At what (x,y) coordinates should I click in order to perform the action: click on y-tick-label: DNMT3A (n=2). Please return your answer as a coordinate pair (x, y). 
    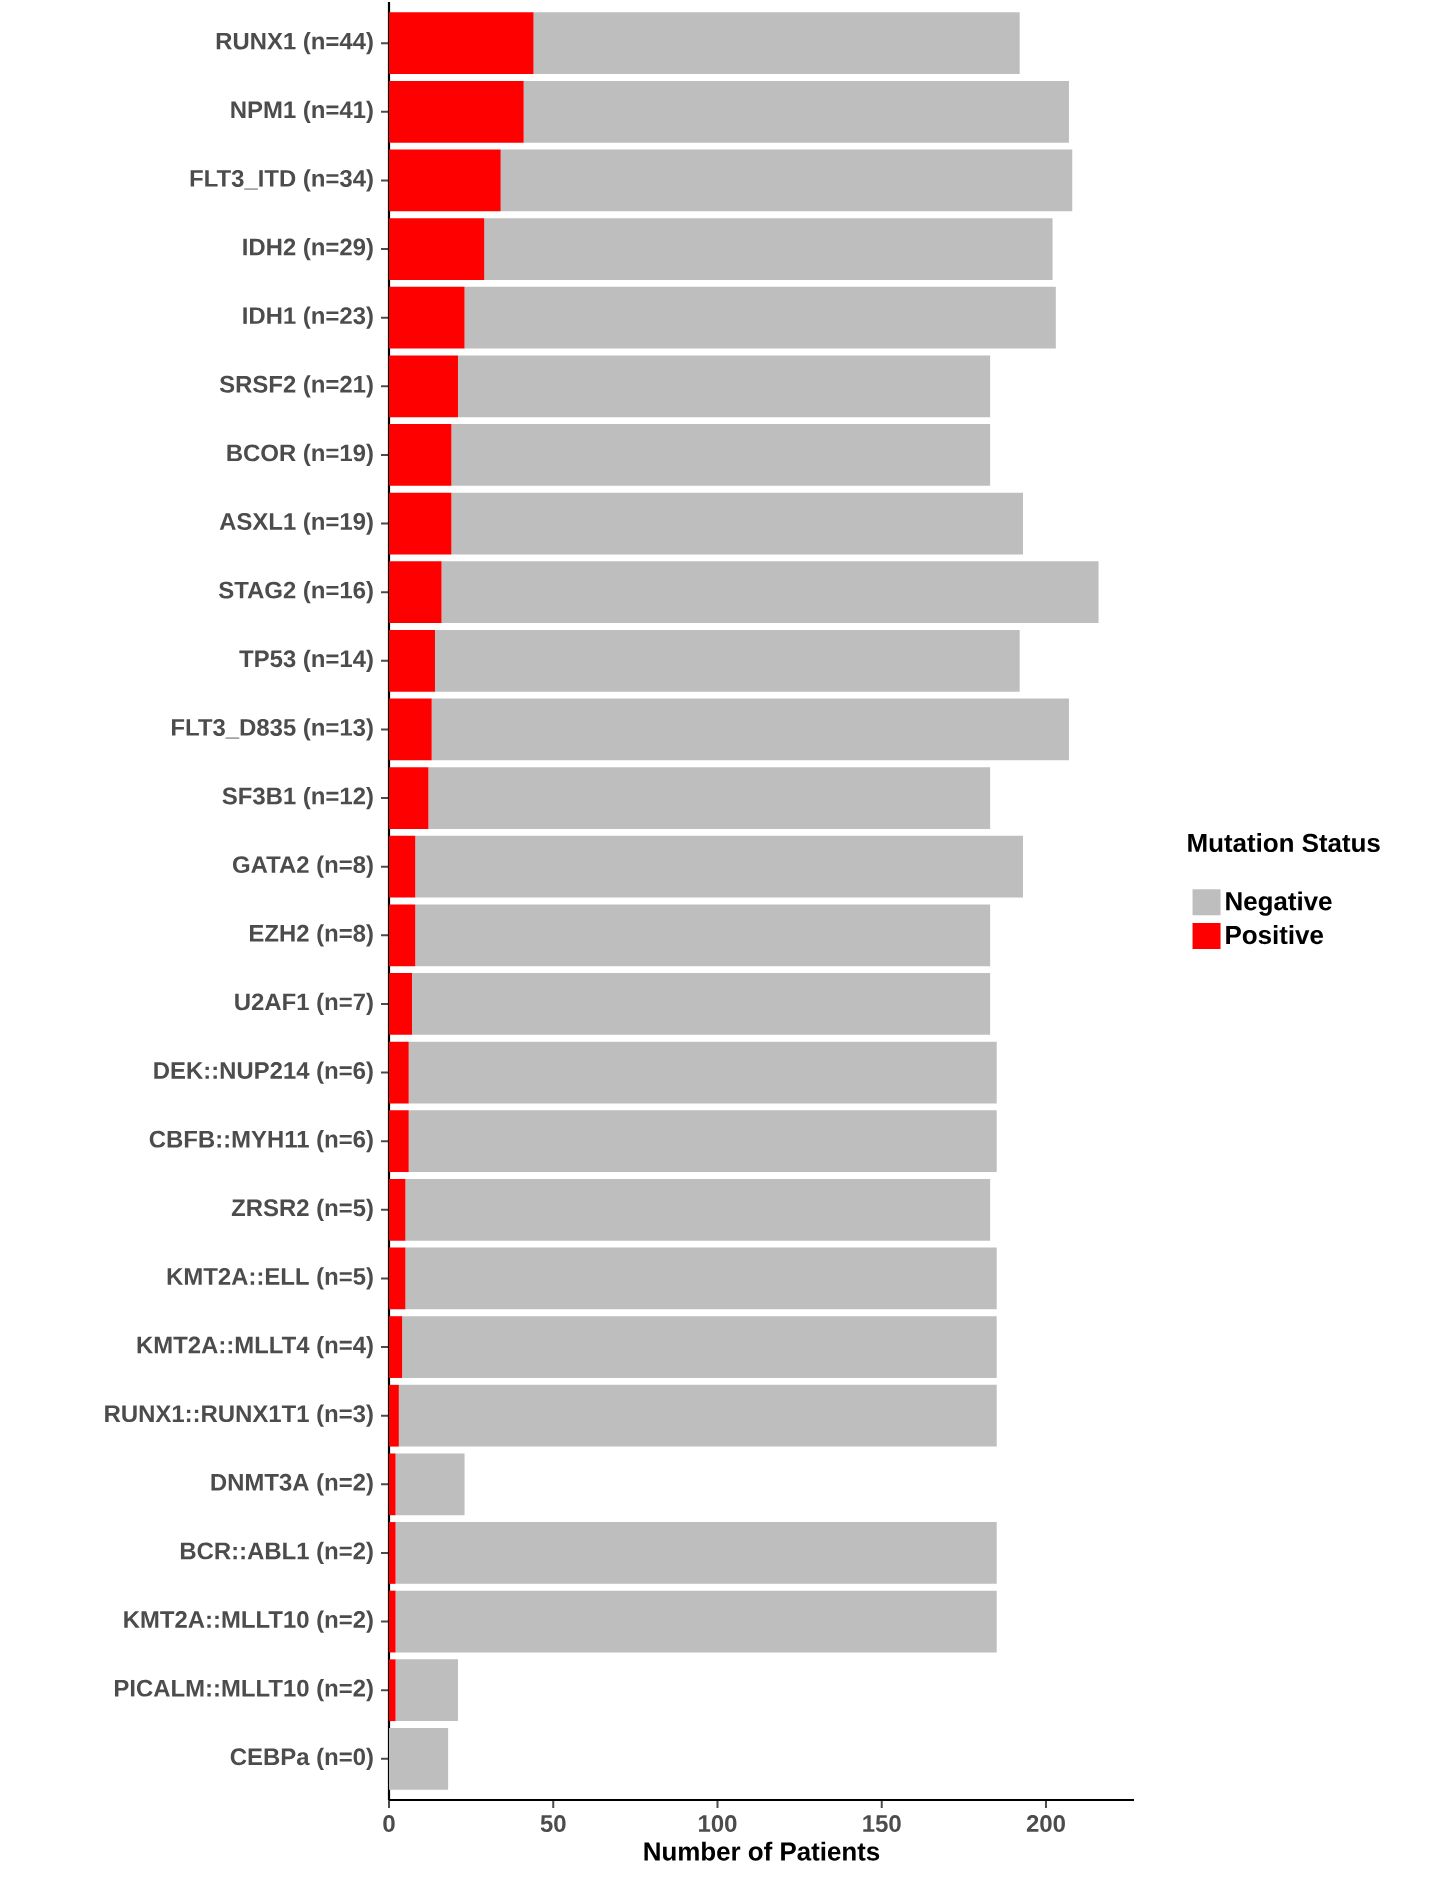
    Looking at the image, I should click on (292, 1484).